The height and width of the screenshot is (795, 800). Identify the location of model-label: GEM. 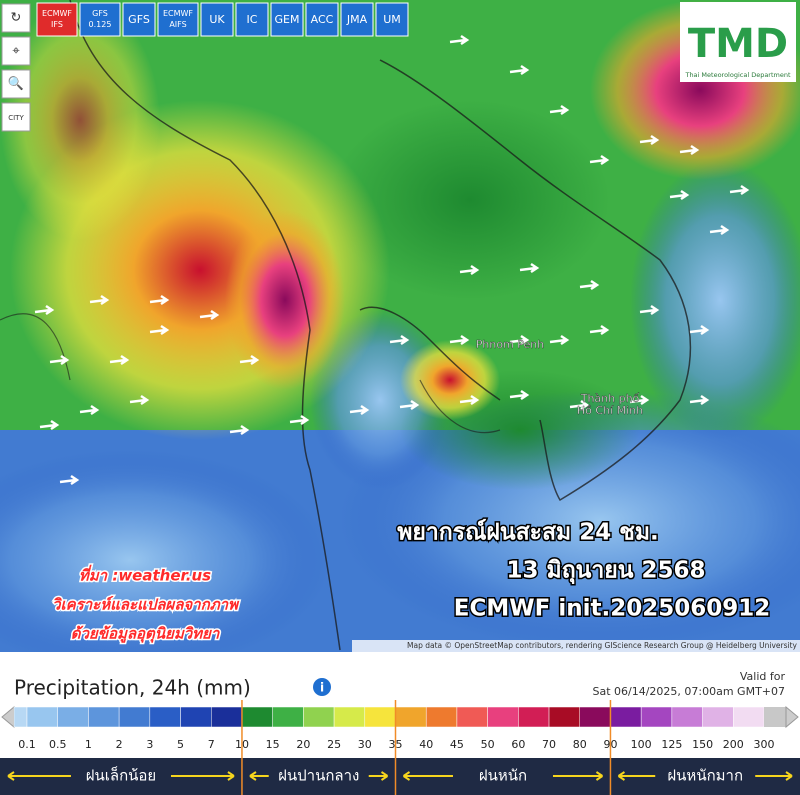
(287, 19).